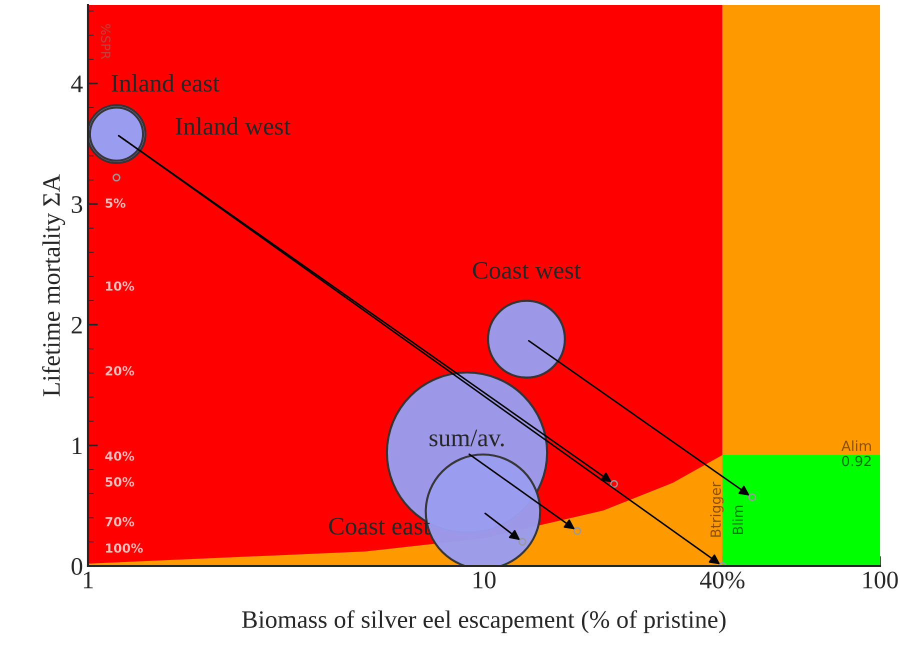 Image resolution: width=907 pixels, height=669 pixels. Describe the element at coordinates (526, 270) in the screenshot. I see `series-label: Coast west` at that location.